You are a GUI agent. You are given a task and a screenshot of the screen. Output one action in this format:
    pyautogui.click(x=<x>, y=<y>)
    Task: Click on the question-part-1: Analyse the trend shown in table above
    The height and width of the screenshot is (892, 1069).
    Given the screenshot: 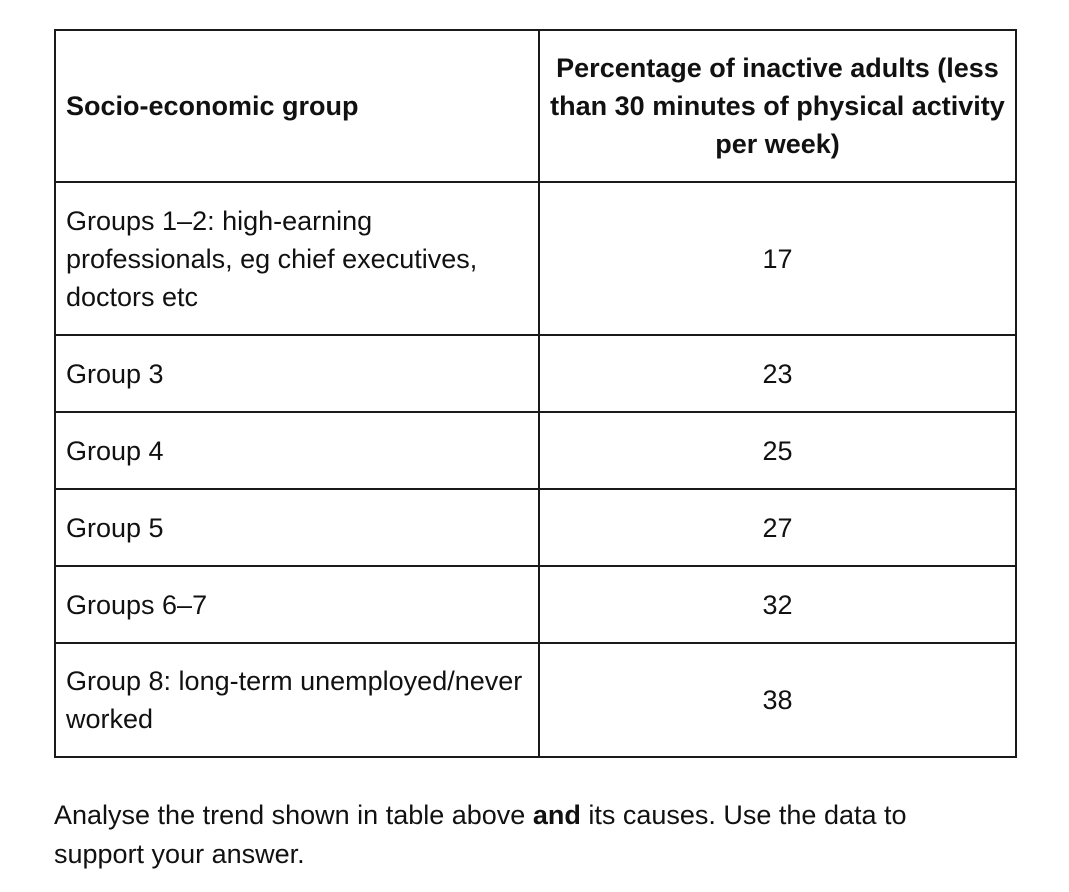 What is the action you would take?
    pyautogui.click(x=293, y=815)
    